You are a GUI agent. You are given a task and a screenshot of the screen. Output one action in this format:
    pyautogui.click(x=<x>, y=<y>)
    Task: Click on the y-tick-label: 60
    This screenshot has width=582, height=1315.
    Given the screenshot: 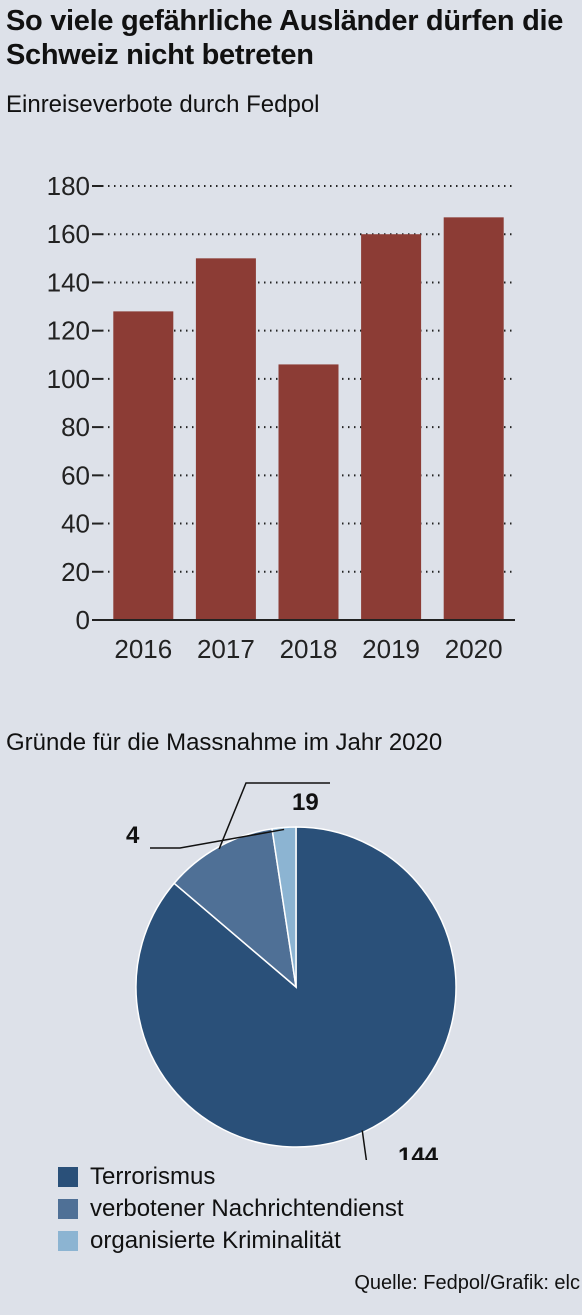 What is the action you would take?
    pyautogui.click(x=75, y=475)
    